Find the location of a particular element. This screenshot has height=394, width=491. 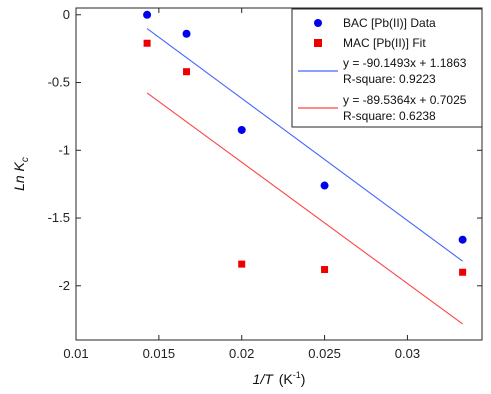

legend-fit2-rsquare: R-square: 0.6238 is located at coordinates (389, 116).